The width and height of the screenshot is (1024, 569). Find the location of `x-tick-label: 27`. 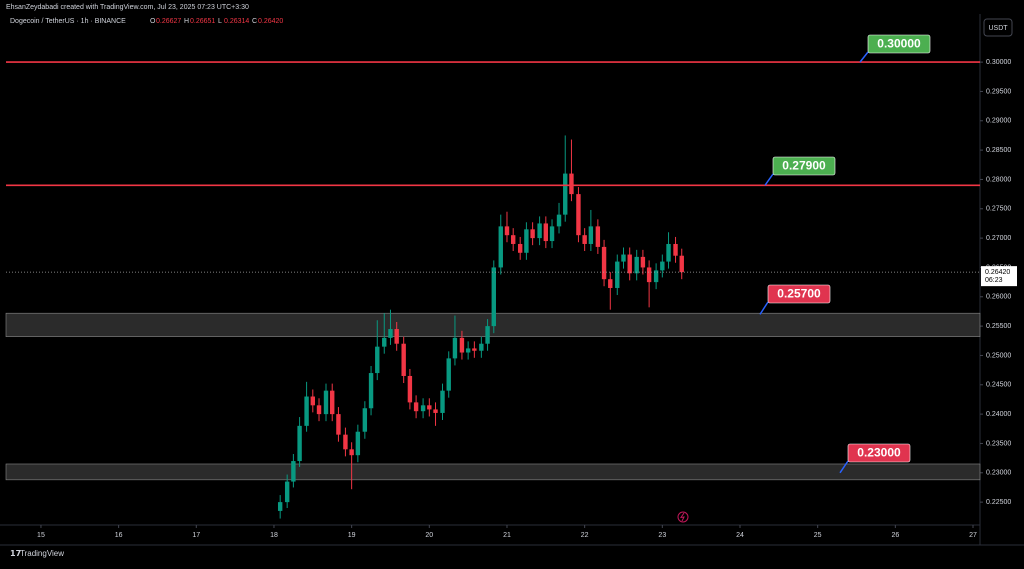

x-tick-label: 27 is located at coordinates (973, 535).